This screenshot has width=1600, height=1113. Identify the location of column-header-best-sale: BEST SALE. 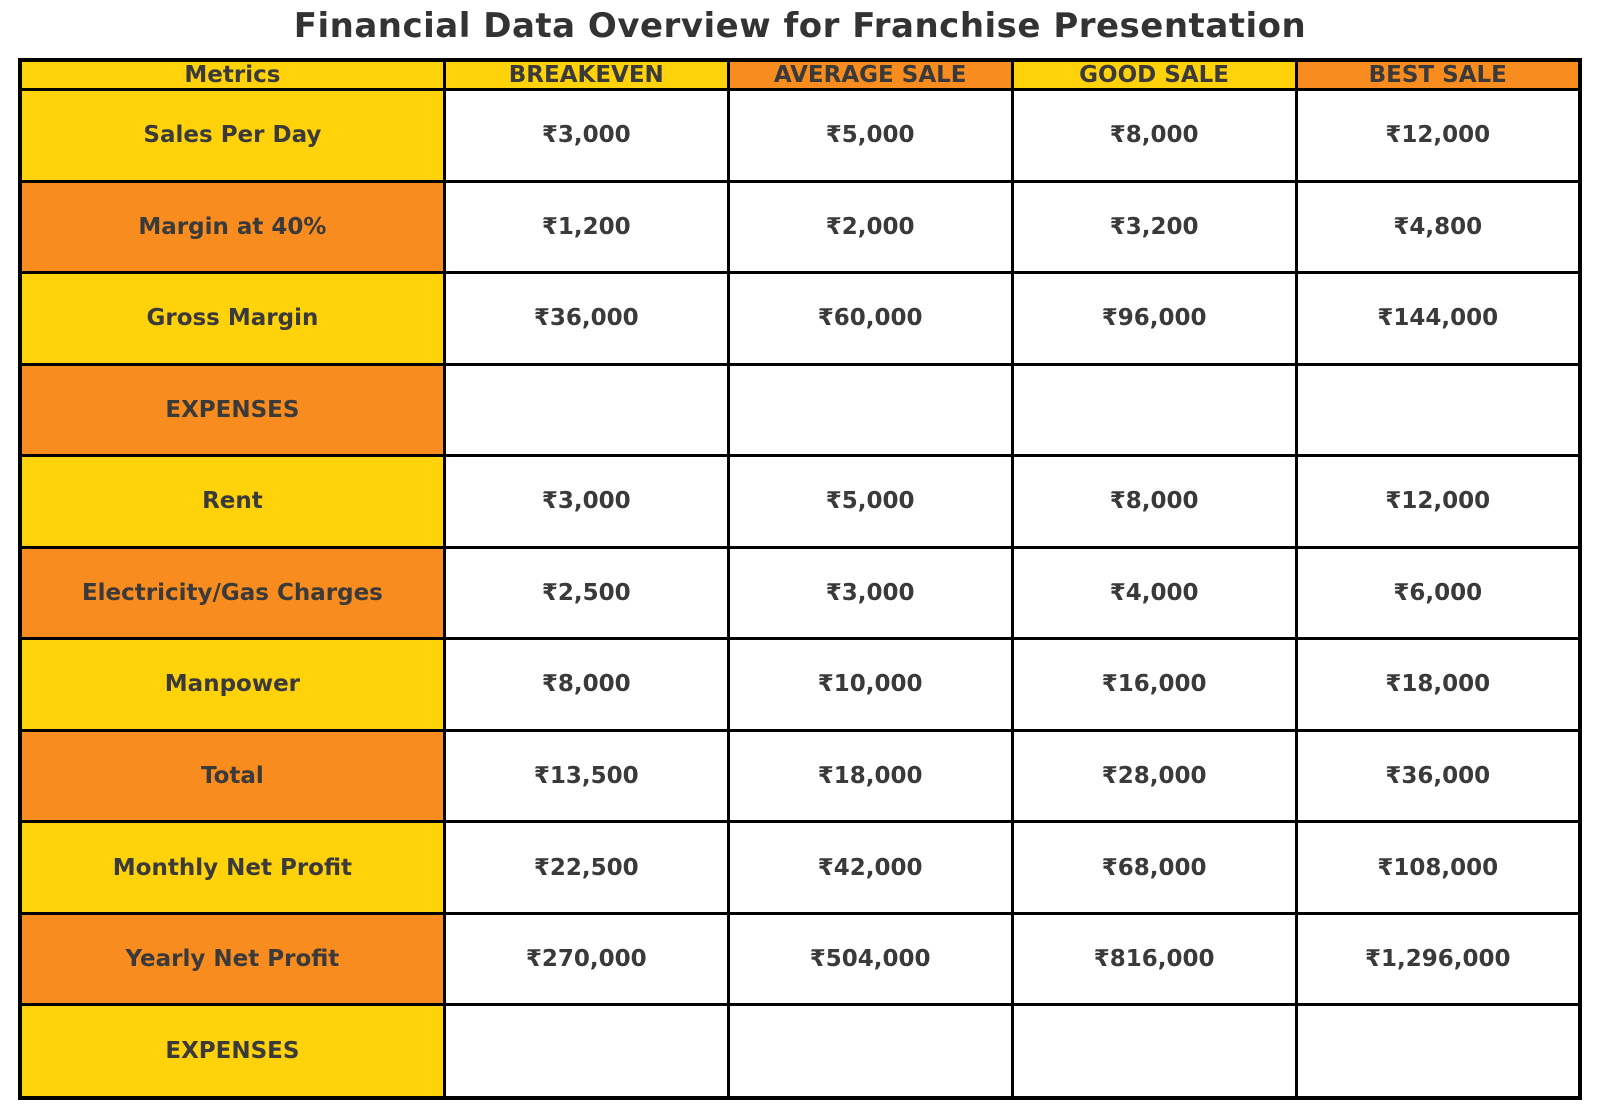
(1438, 74).